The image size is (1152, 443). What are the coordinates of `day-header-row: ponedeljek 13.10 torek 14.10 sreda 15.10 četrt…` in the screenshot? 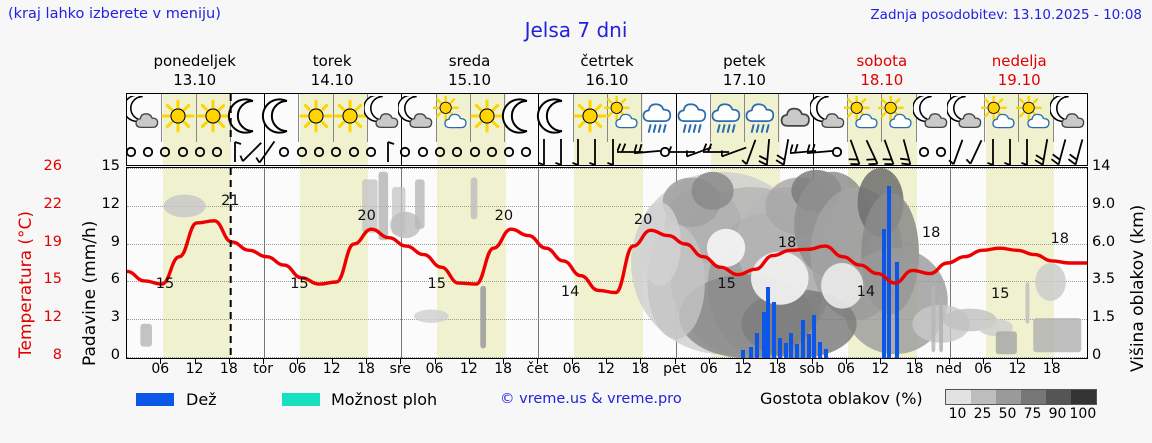 It's located at (607, 72).